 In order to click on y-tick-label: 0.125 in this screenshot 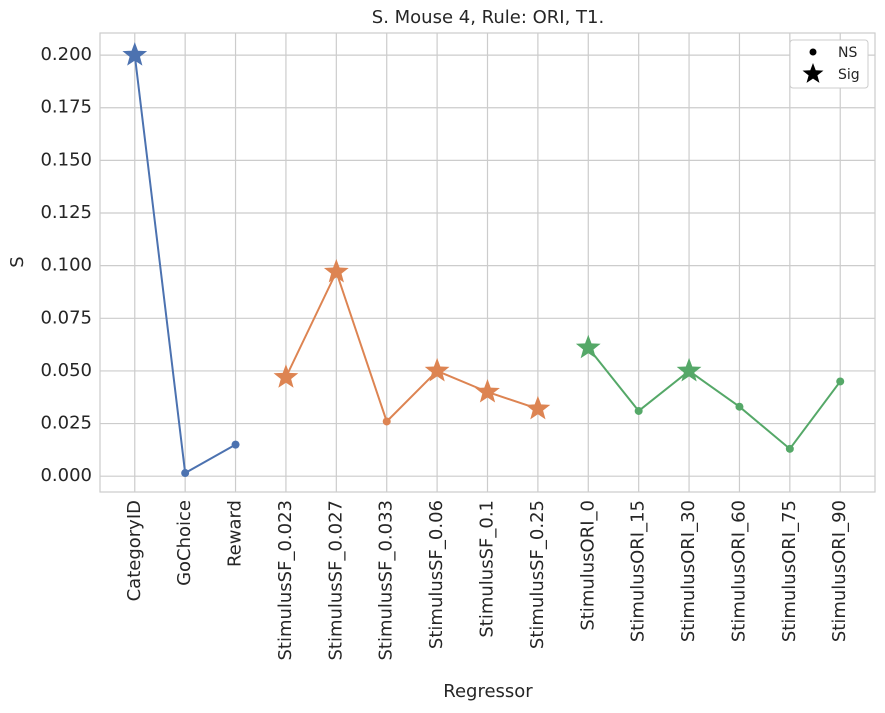, I will do `click(66, 212)`.